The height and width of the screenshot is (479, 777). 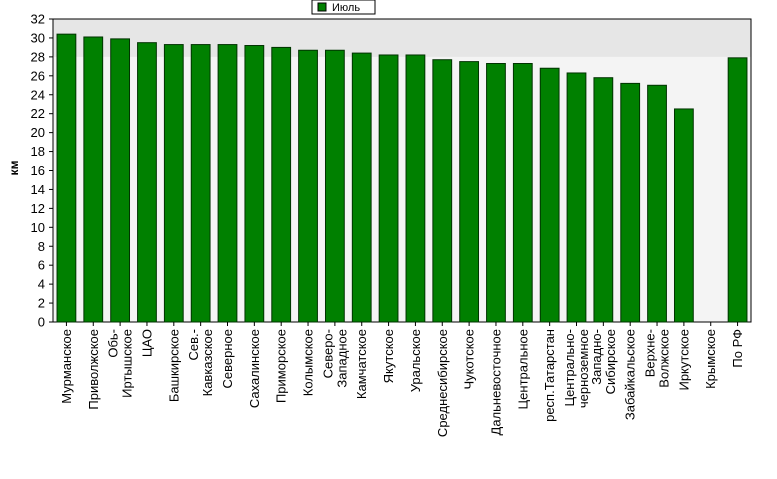 What do you see at coordinates (38, 189) in the screenshot?
I see `y-tick-label: 14` at bounding box center [38, 189].